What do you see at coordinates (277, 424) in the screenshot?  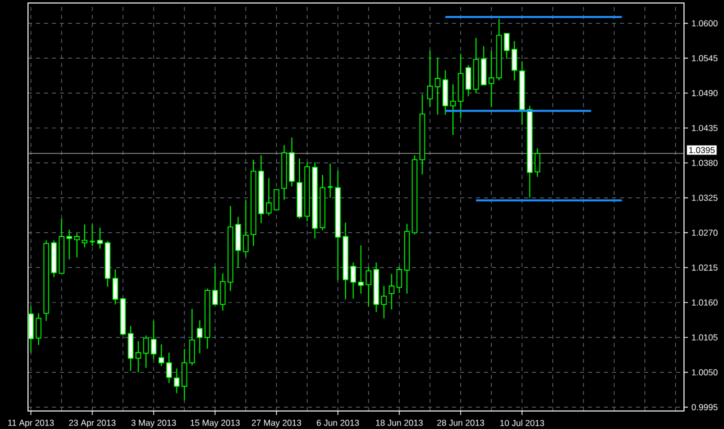 I see `x-tick-label: 27 May 2013` at bounding box center [277, 424].